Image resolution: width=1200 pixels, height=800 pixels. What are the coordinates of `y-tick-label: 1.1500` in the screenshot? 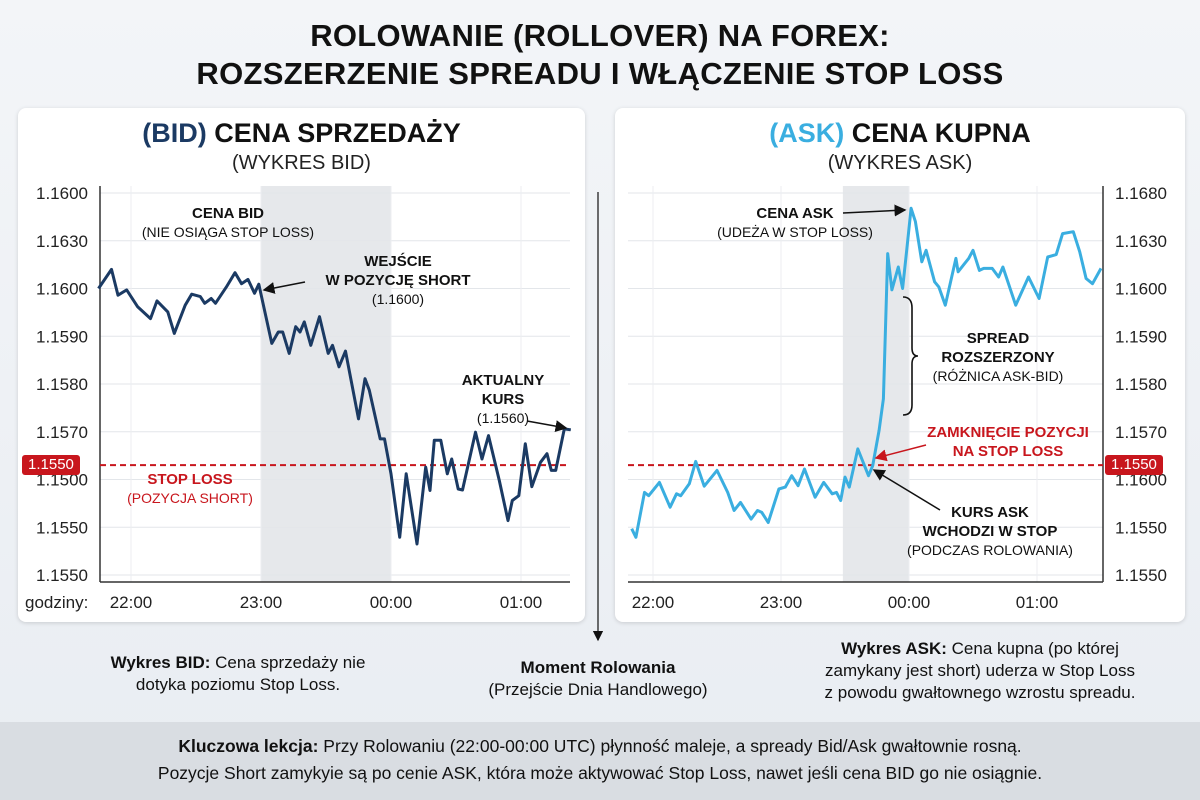 It's located at (62, 480).